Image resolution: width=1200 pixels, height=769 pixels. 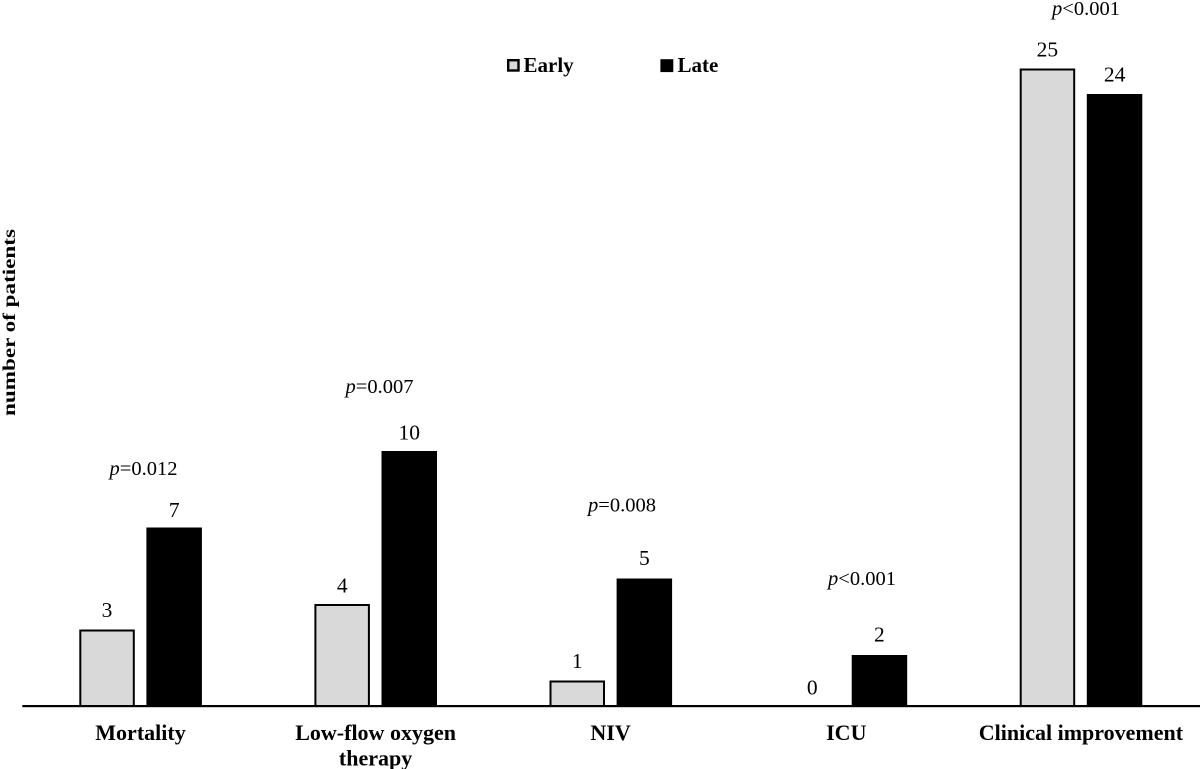 What do you see at coordinates (409, 433) in the screenshot?
I see `svg-text: 10` at bounding box center [409, 433].